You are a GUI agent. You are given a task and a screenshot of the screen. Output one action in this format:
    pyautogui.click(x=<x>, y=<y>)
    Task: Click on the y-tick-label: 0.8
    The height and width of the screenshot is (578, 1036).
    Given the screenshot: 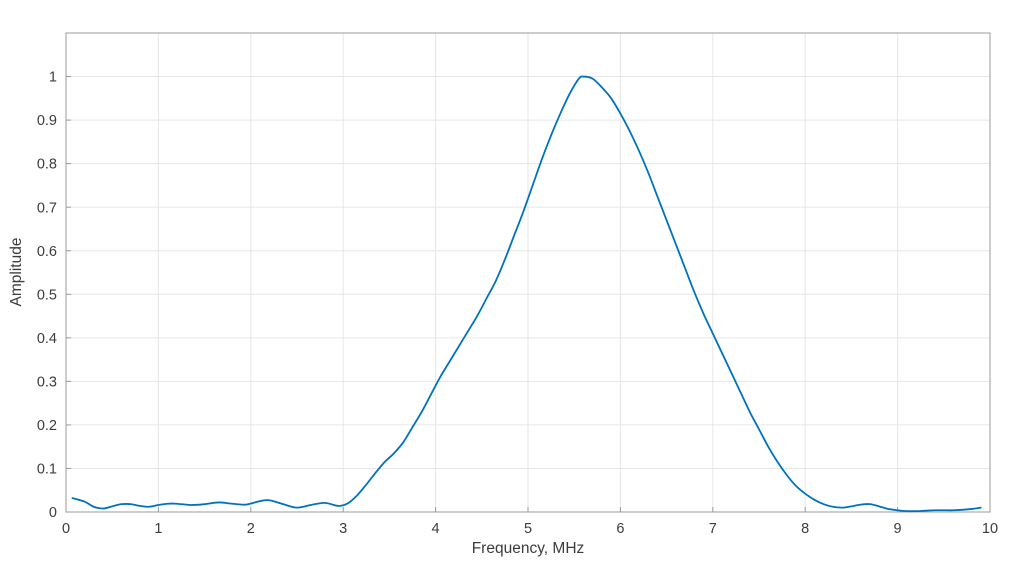 What is the action you would take?
    pyautogui.click(x=47, y=165)
    